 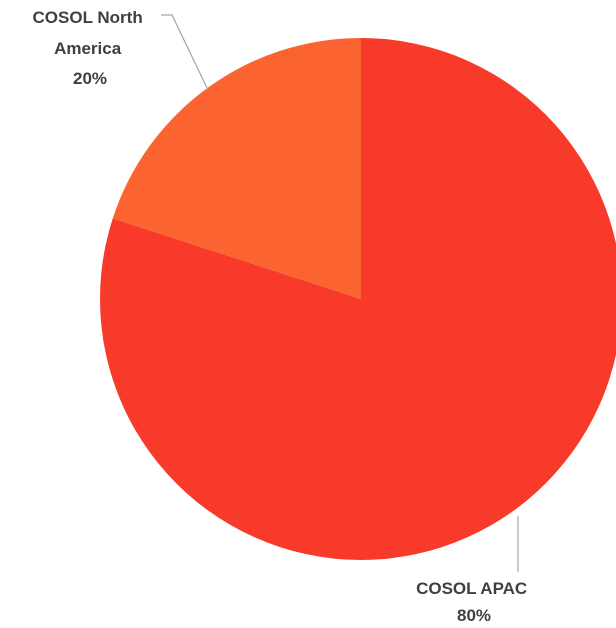 I want to click on data-label-north-america-line-2: America, so click(x=88, y=48).